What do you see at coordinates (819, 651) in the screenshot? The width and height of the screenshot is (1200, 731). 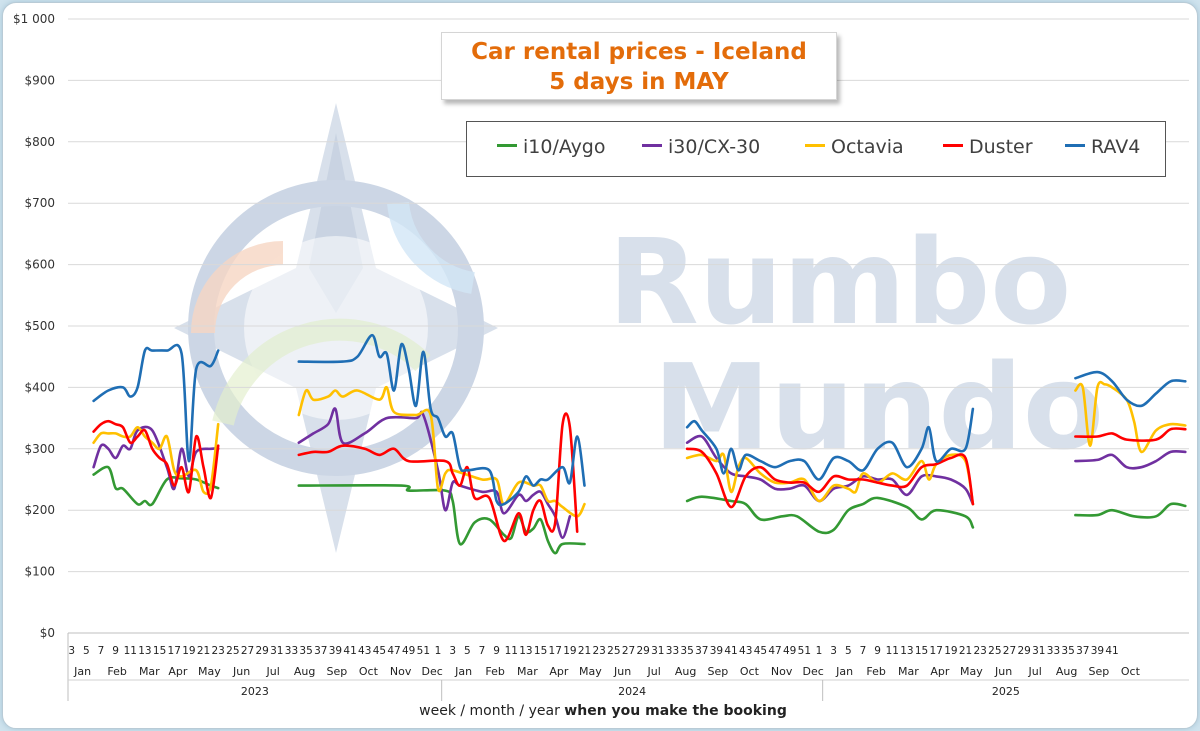 I see `x-week-label: 1` at bounding box center [819, 651].